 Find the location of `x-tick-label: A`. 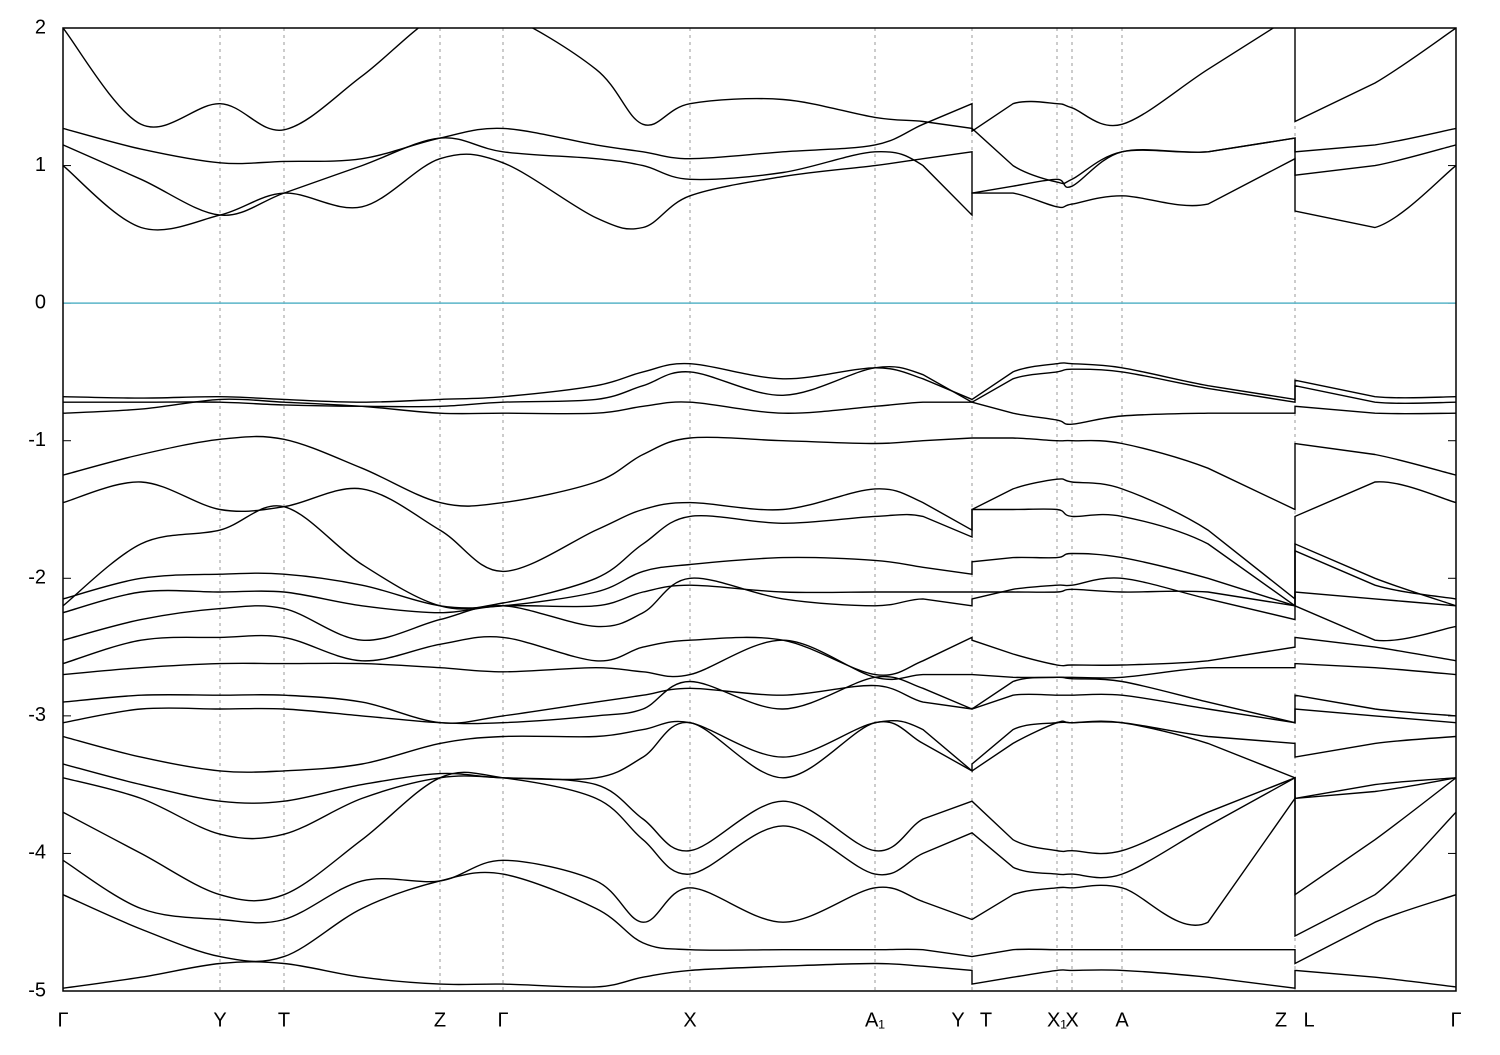

x-tick-label: A is located at coordinates (1122, 1020).